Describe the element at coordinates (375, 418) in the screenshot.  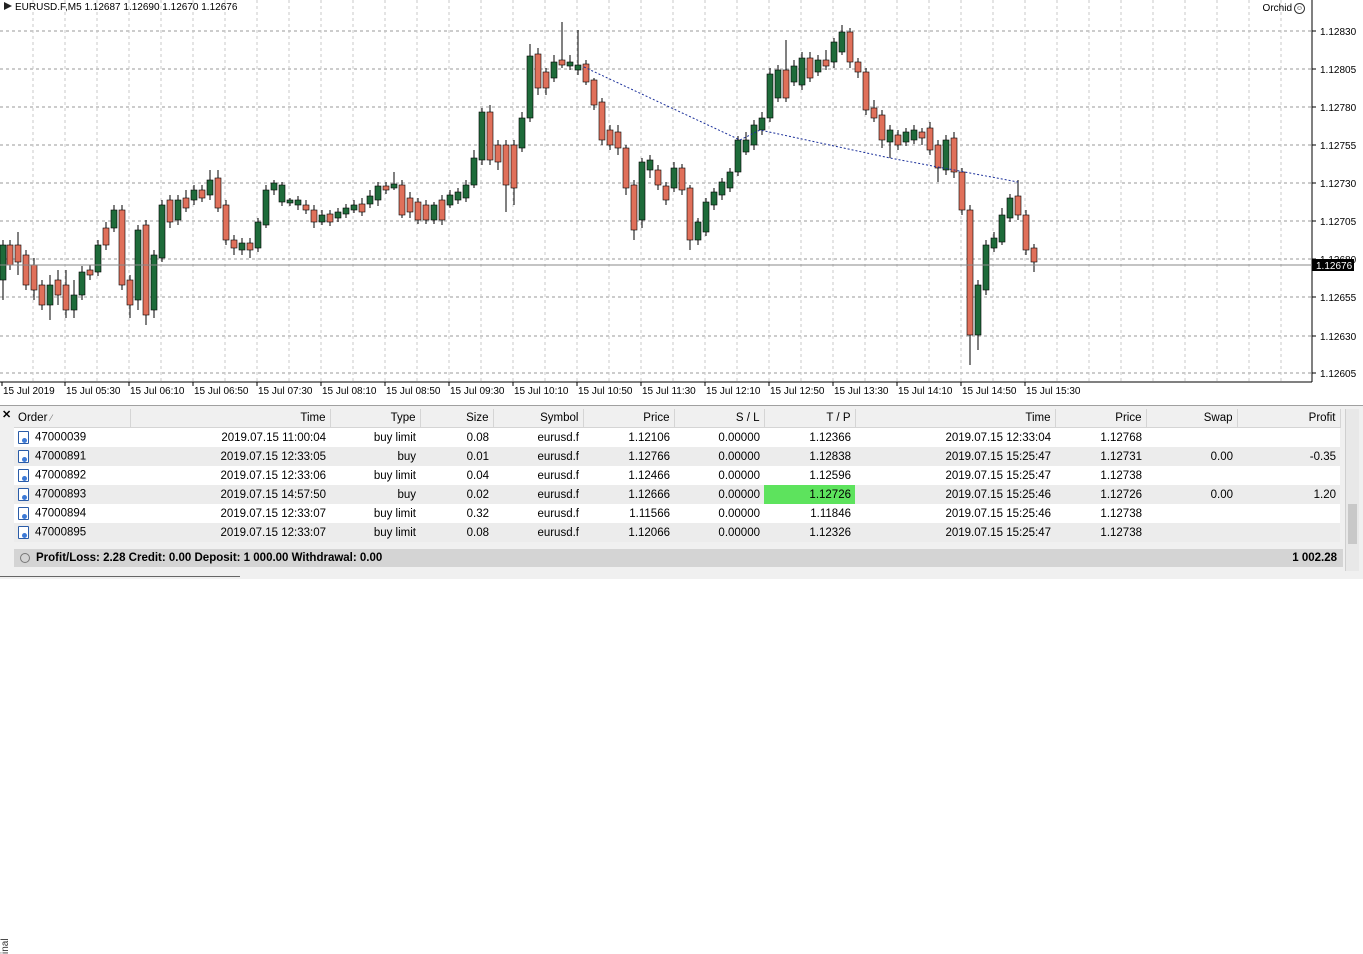
I see `col-type: Type` at that location.